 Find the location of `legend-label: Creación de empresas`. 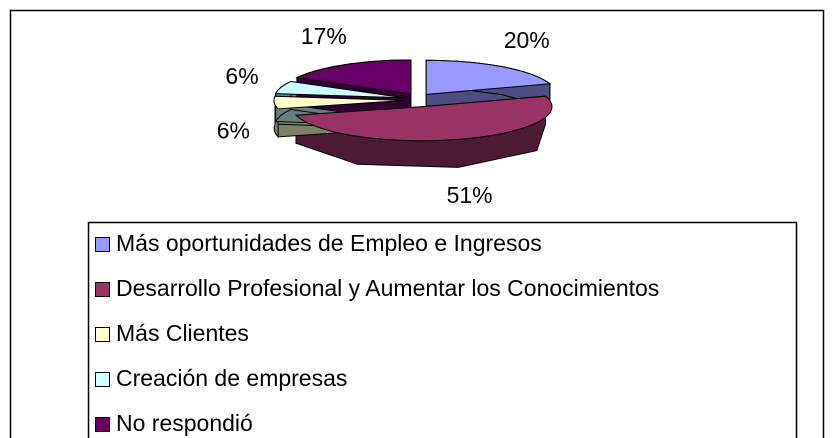

legend-label: Creación de empresas is located at coordinates (231, 378).